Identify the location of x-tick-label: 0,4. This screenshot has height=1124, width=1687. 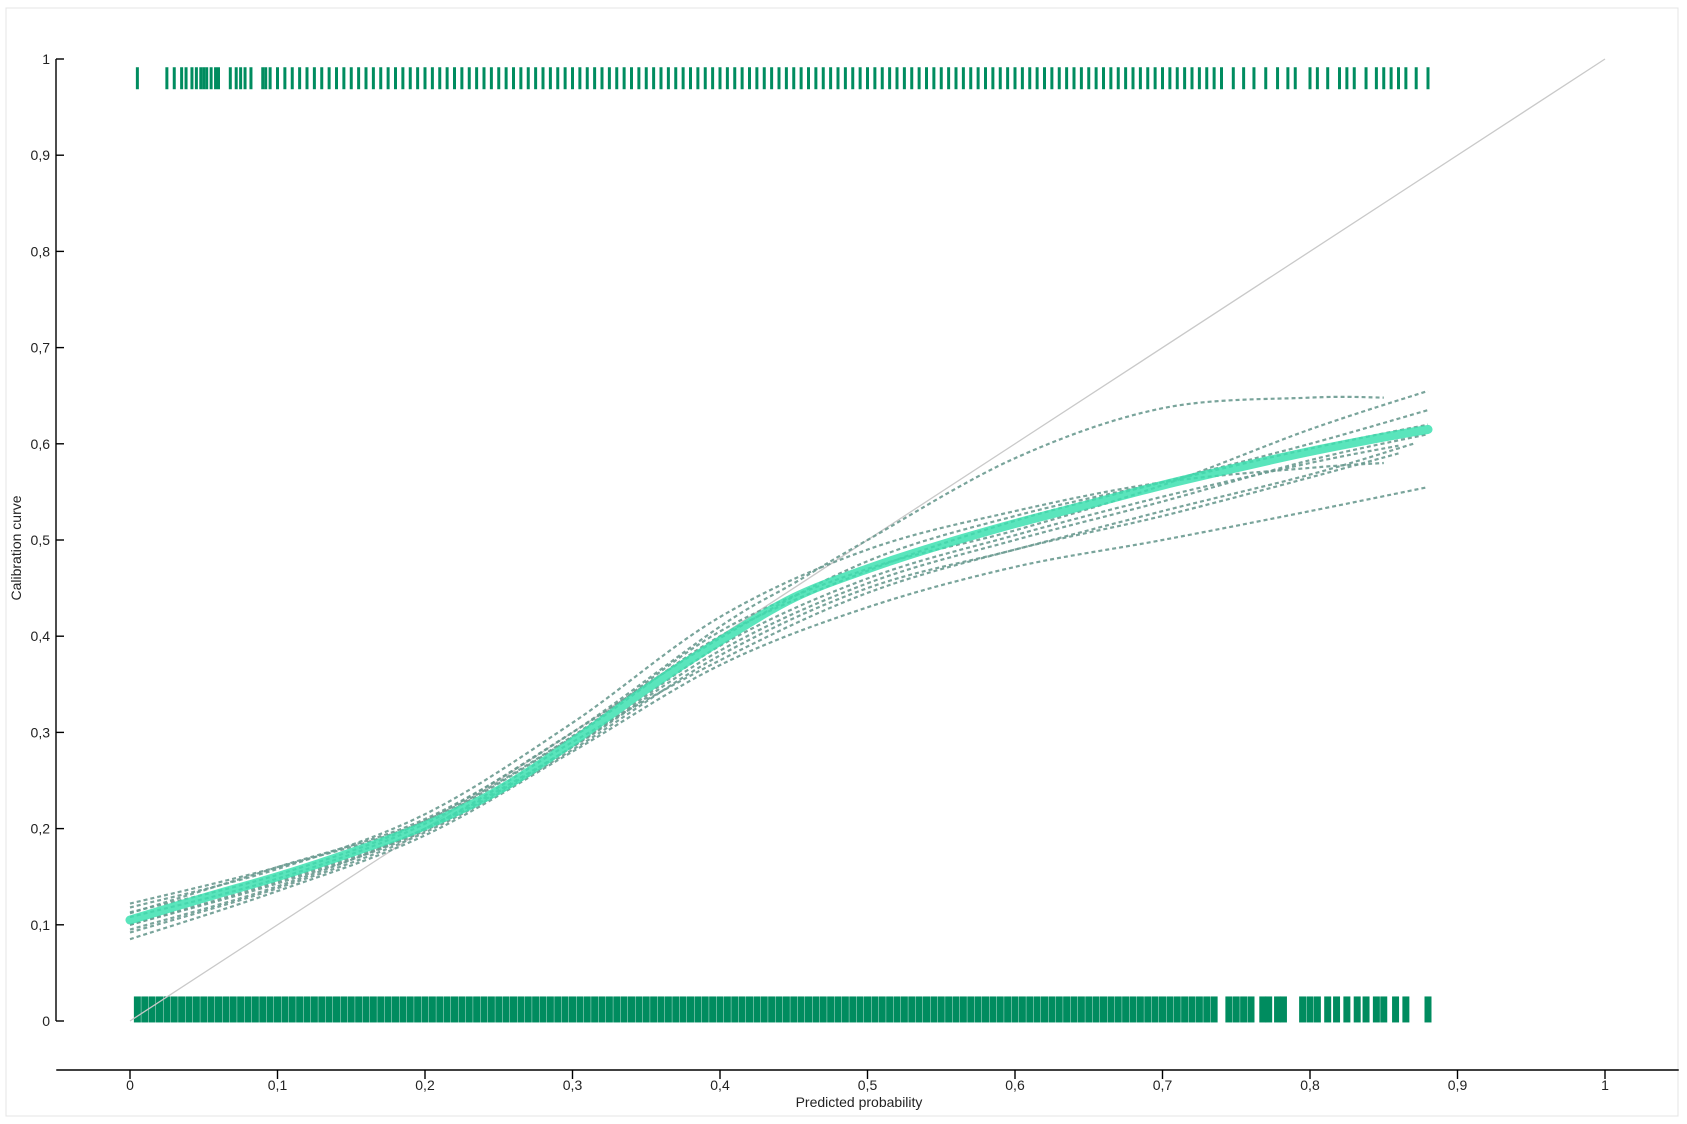
(720, 1085).